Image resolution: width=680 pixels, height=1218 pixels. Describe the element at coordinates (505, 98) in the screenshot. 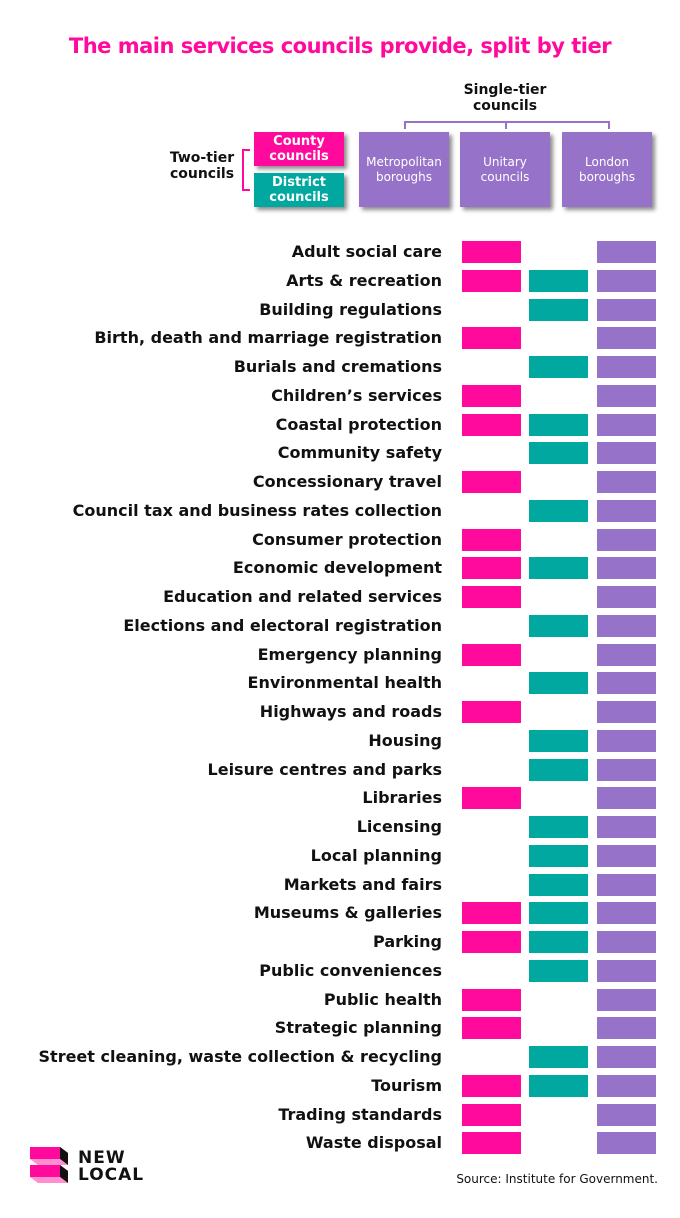

I see `single-tier-heading: Single-tier councils` at that location.